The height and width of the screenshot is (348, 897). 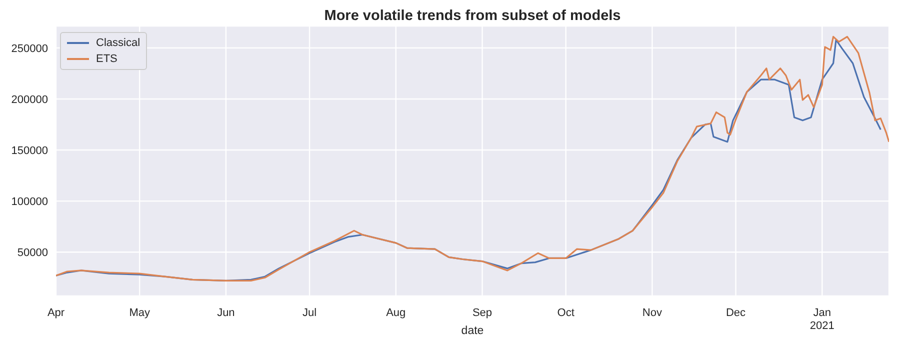 What do you see at coordinates (139, 313) in the screenshot?
I see `x-tick-label: May` at bounding box center [139, 313].